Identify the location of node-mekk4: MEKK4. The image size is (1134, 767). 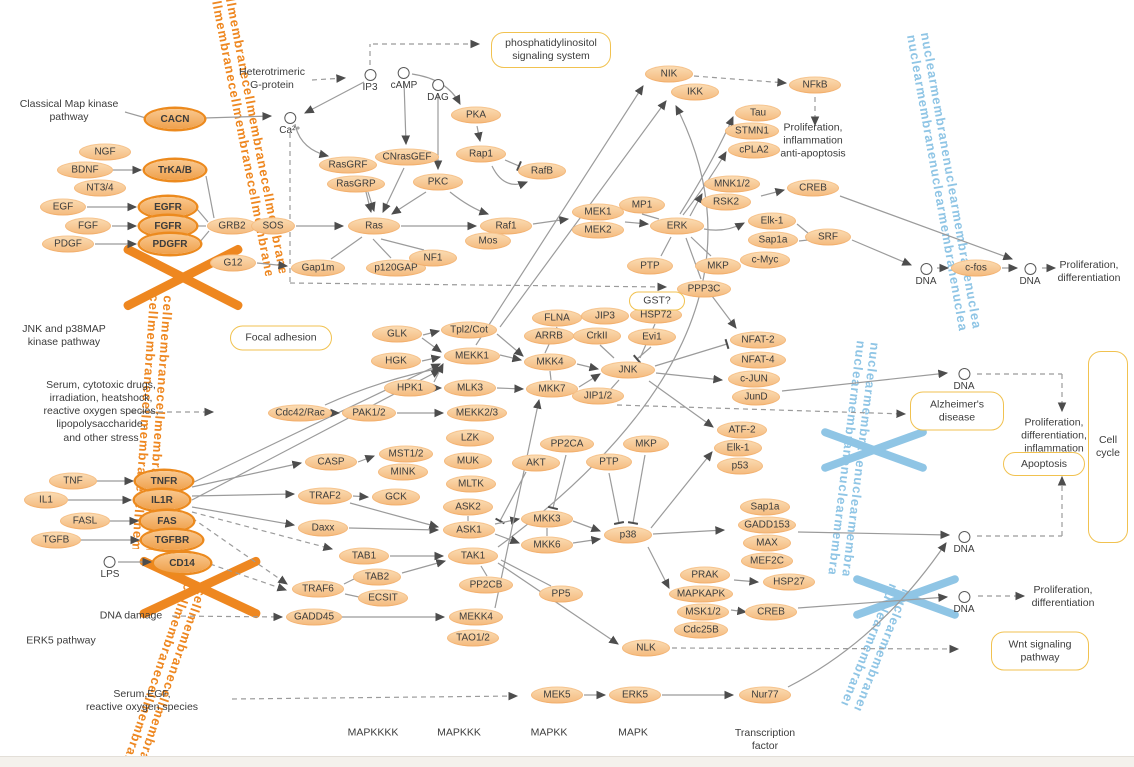
(476, 617).